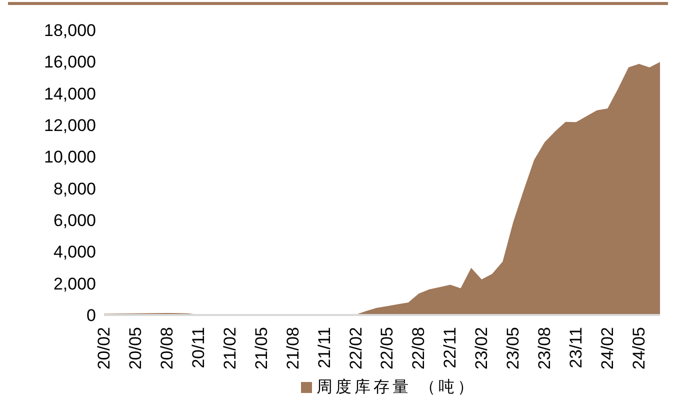  I want to click on x-tick-label: 22/02, so click(356, 348).